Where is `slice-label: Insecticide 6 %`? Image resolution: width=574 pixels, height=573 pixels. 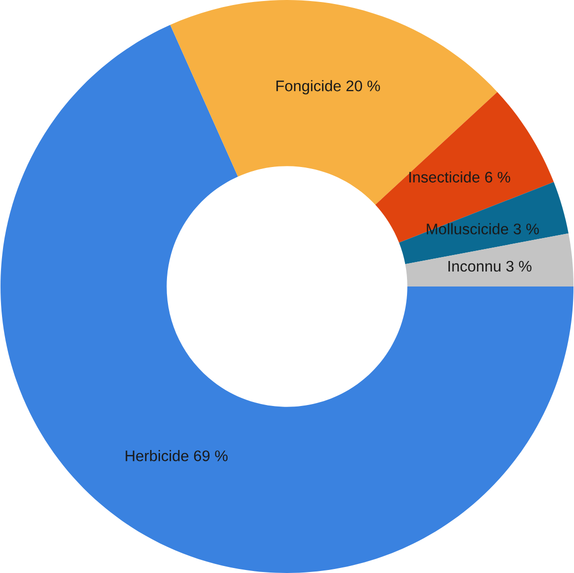
slice-label: Insecticide 6 % is located at coordinates (459, 177).